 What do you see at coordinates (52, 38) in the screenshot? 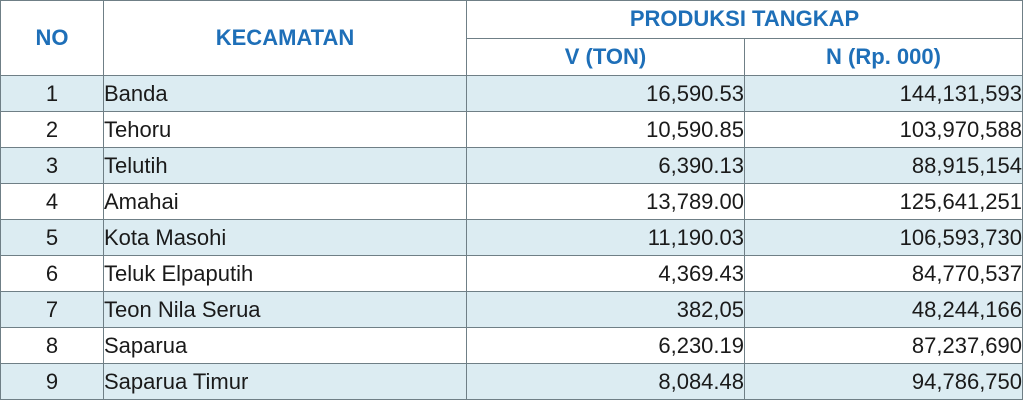
I see `header-no: NO` at bounding box center [52, 38].